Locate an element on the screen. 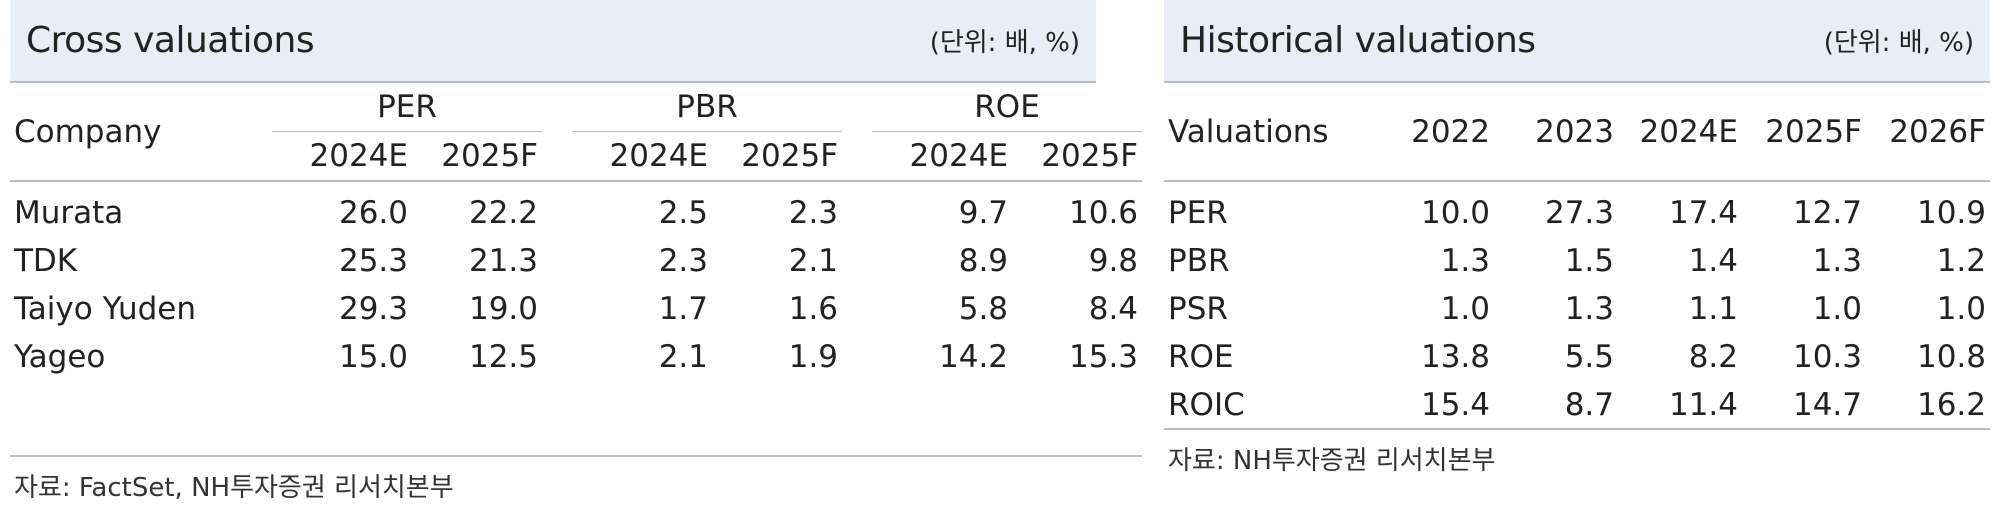 The height and width of the screenshot is (513, 2000). value-cell: 15.4 is located at coordinates (1455, 404).